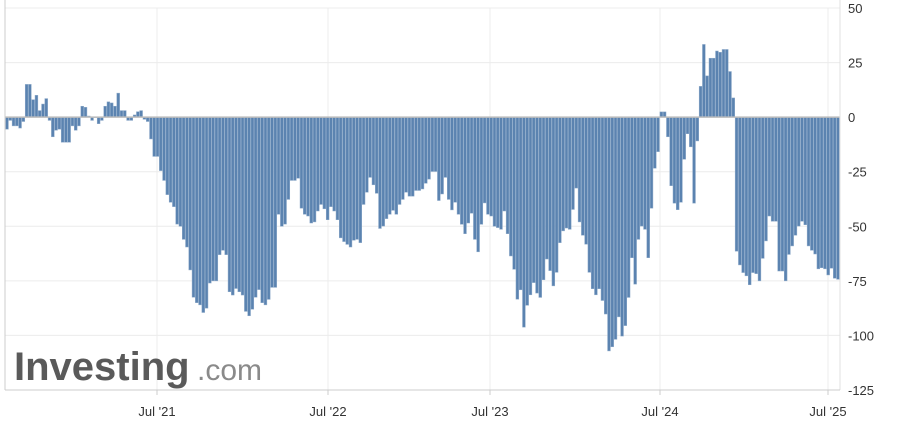  Describe the element at coordinates (855, 8) in the screenshot. I see `y-tick-label: 50` at that location.